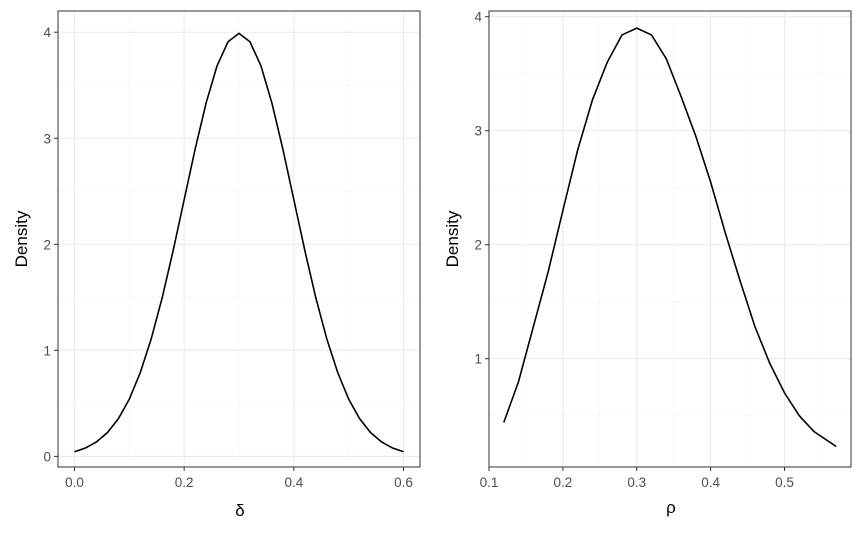 This screenshot has width=864, height=533. What do you see at coordinates (47, 456) in the screenshot?
I see `y-tick-label: 0` at bounding box center [47, 456].